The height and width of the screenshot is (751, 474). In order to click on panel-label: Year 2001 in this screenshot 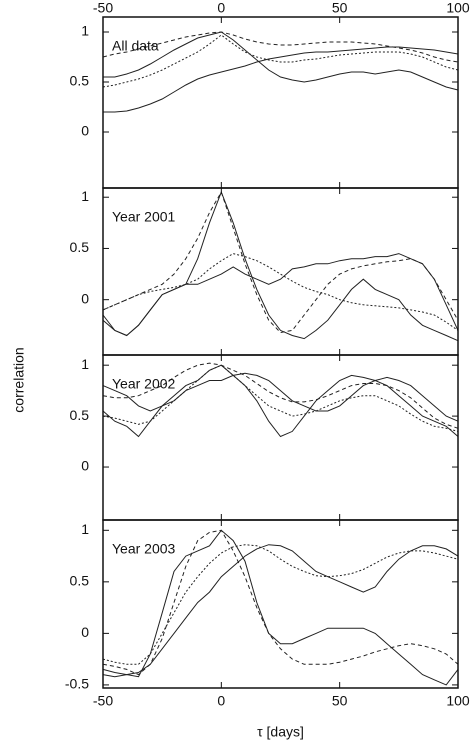, I will do `click(144, 217)`.